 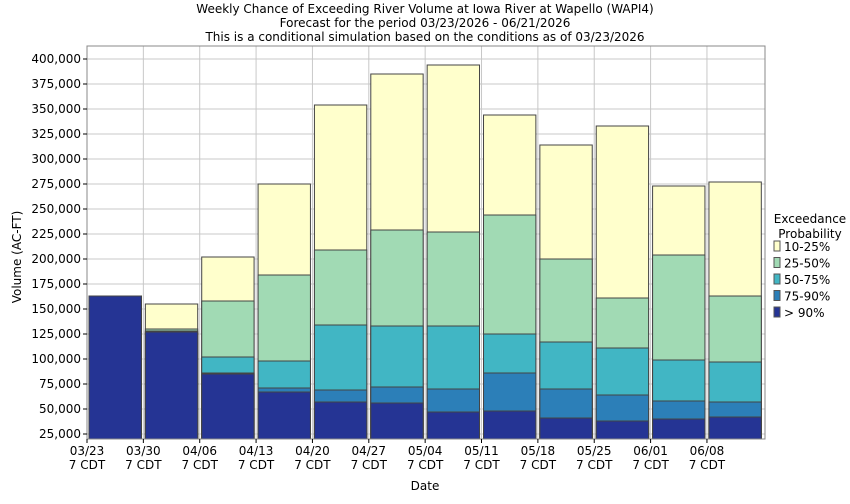 What do you see at coordinates (56, 59) in the screenshot?
I see `y-tick-label: 400,000` at bounding box center [56, 59].